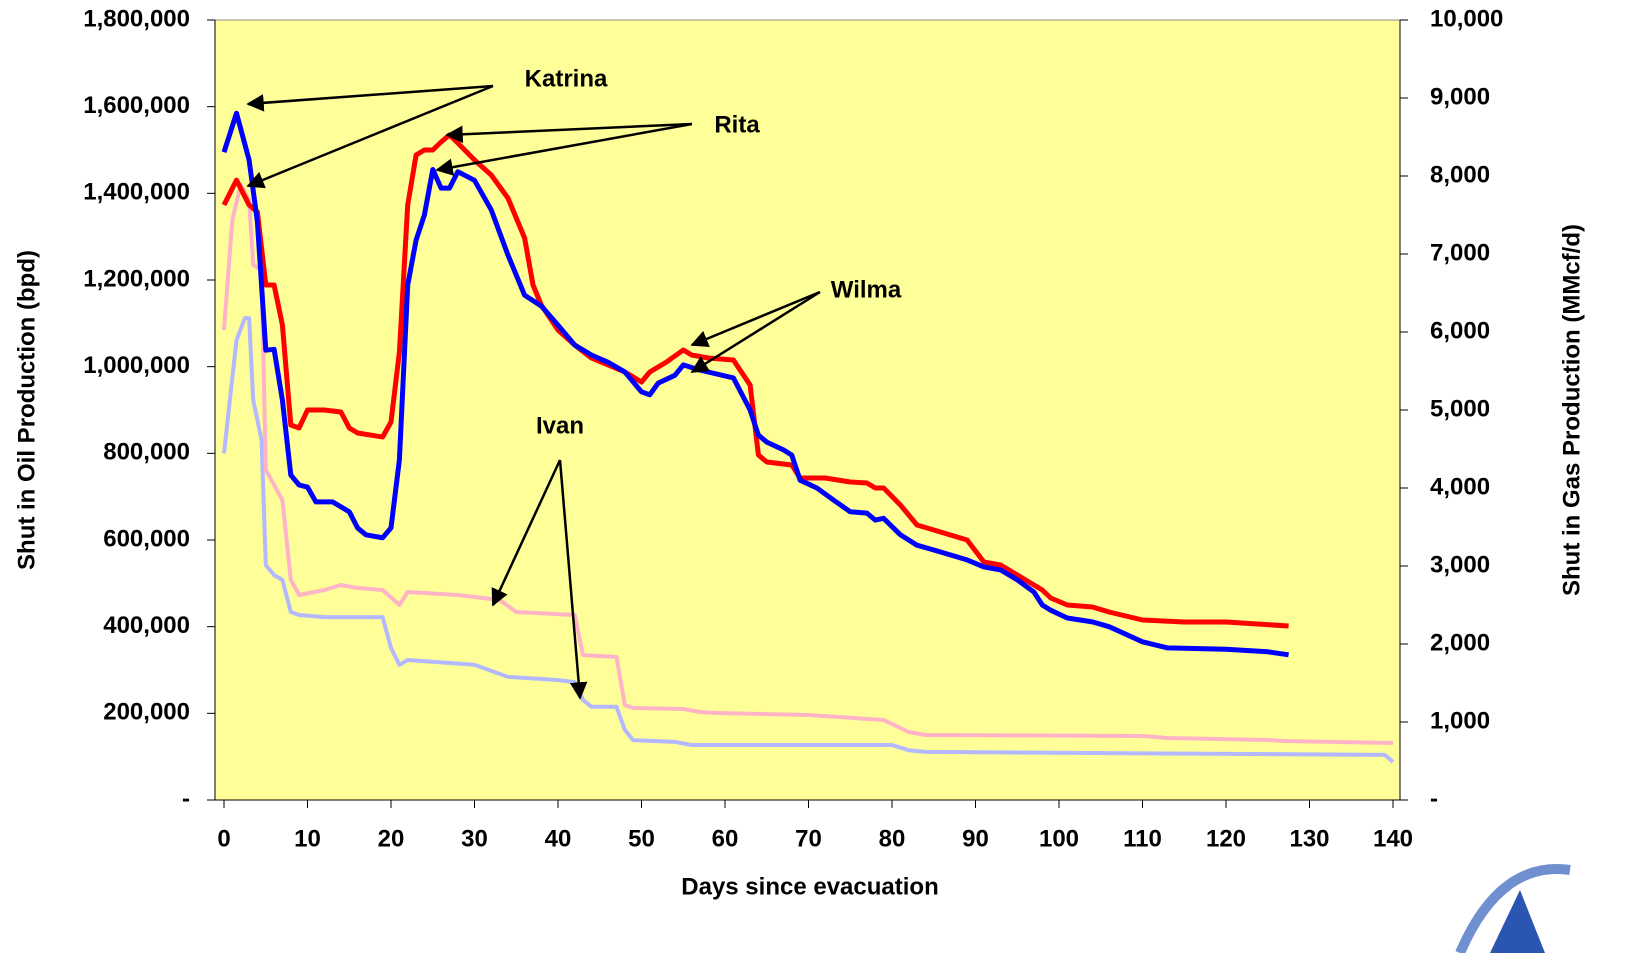 The image size is (1650, 953). What do you see at coordinates (1460, 486) in the screenshot?
I see `y2-tick-label: 4,000` at bounding box center [1460, 486].